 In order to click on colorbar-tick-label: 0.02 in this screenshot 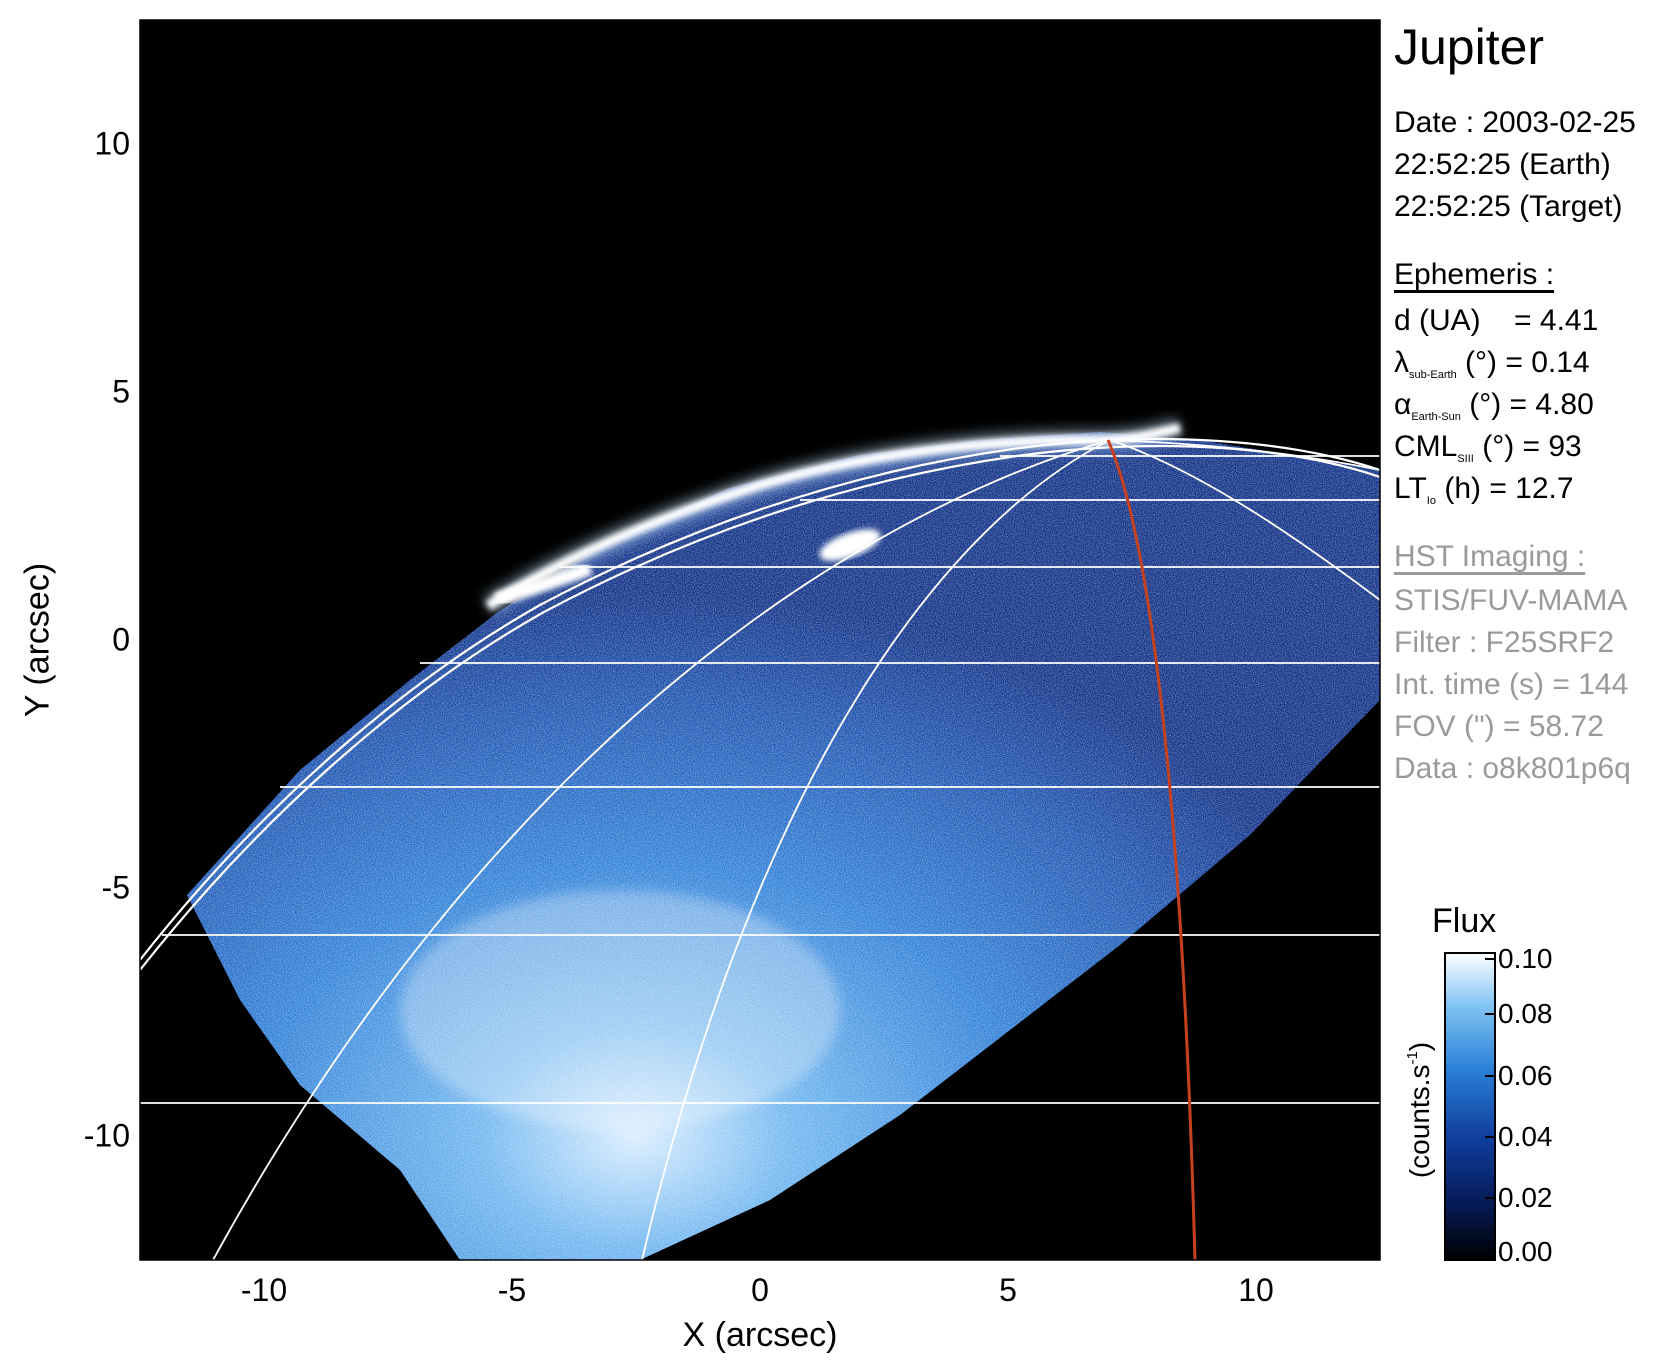, I will do `click(1525, 1197)`.